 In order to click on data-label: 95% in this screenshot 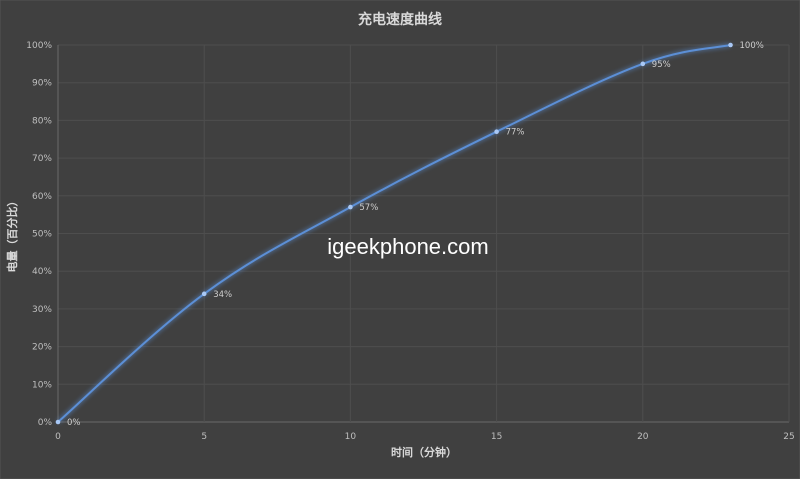, I will do `click(661, 65)`.